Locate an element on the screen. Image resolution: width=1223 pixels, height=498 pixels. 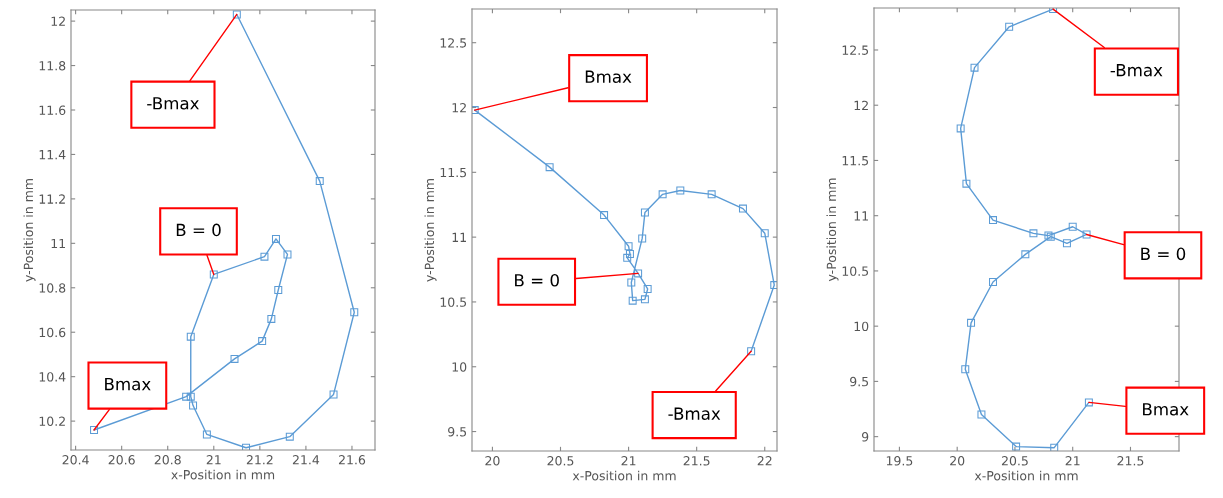
x-tick-label: 21.2 is located at coordinates (259, 460).